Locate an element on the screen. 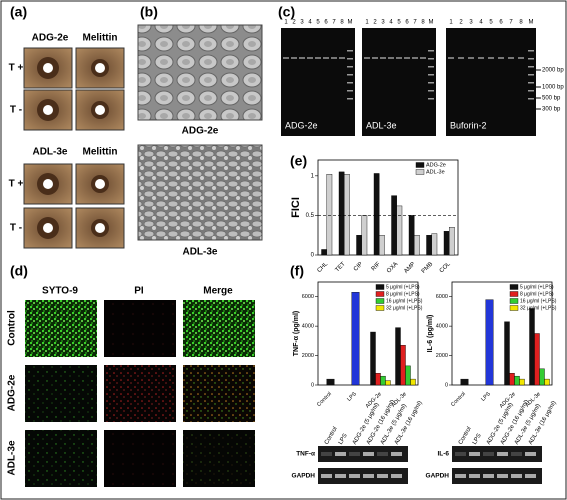 The width and height of the screenshot is (567, 500). sem-image is located at coordinates (200, 192).